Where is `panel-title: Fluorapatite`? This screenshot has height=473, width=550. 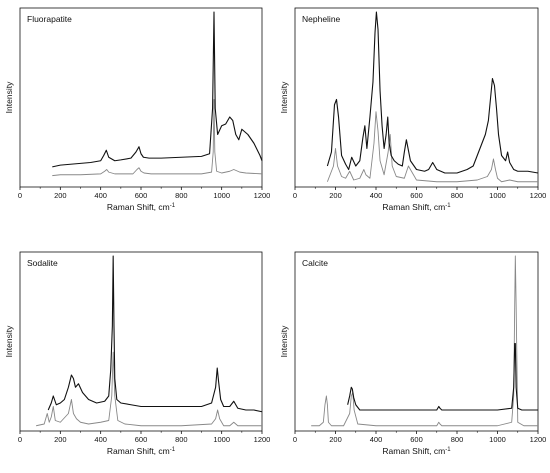
panel-title: Fluorapatite is located at coordinates (49, 19).